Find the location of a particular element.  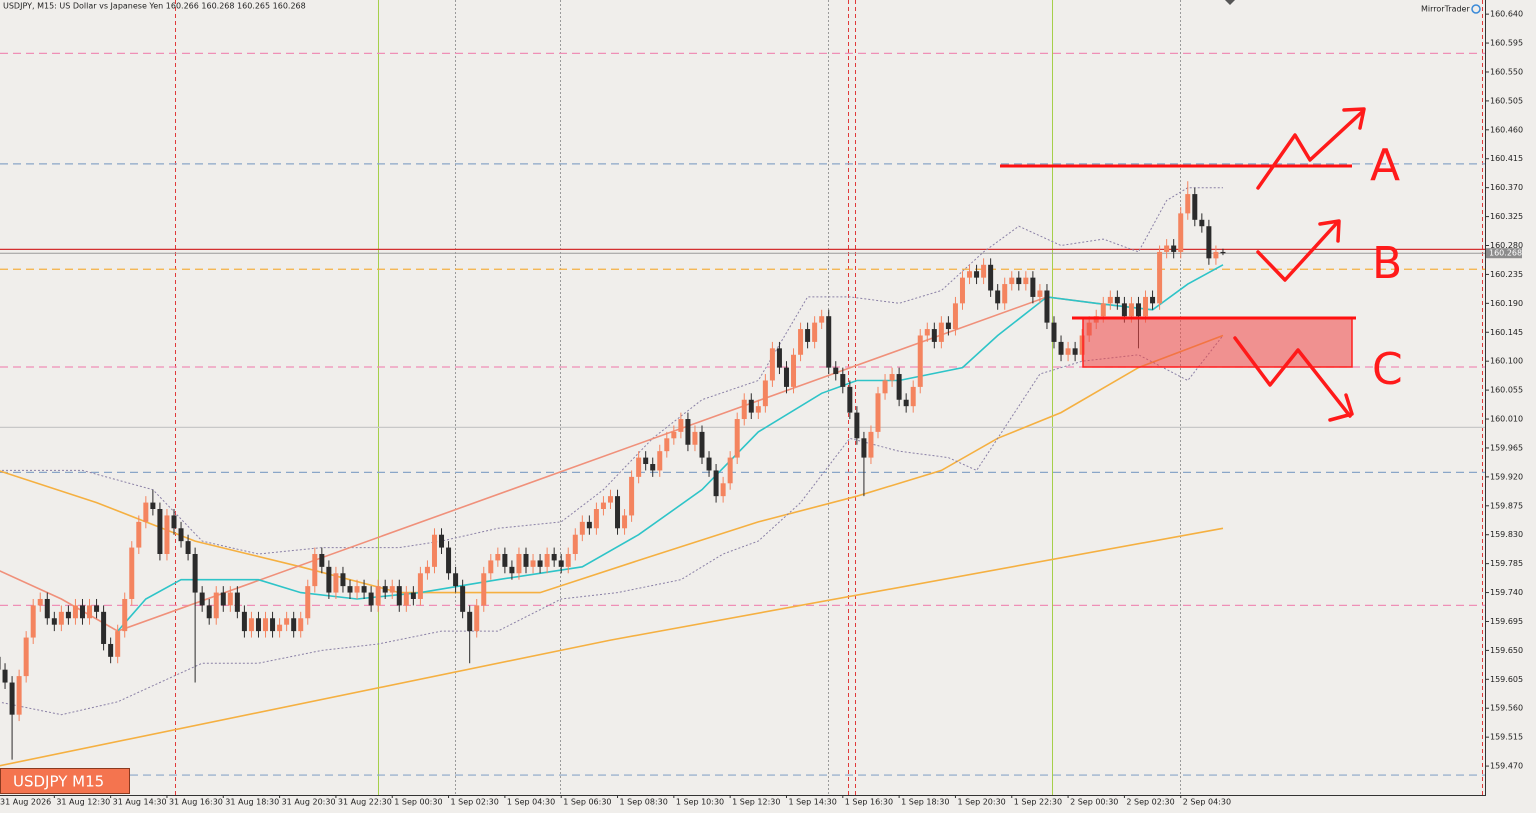

x-tick-label: 31 Aug 2026 is located at coordinates (25, 802).